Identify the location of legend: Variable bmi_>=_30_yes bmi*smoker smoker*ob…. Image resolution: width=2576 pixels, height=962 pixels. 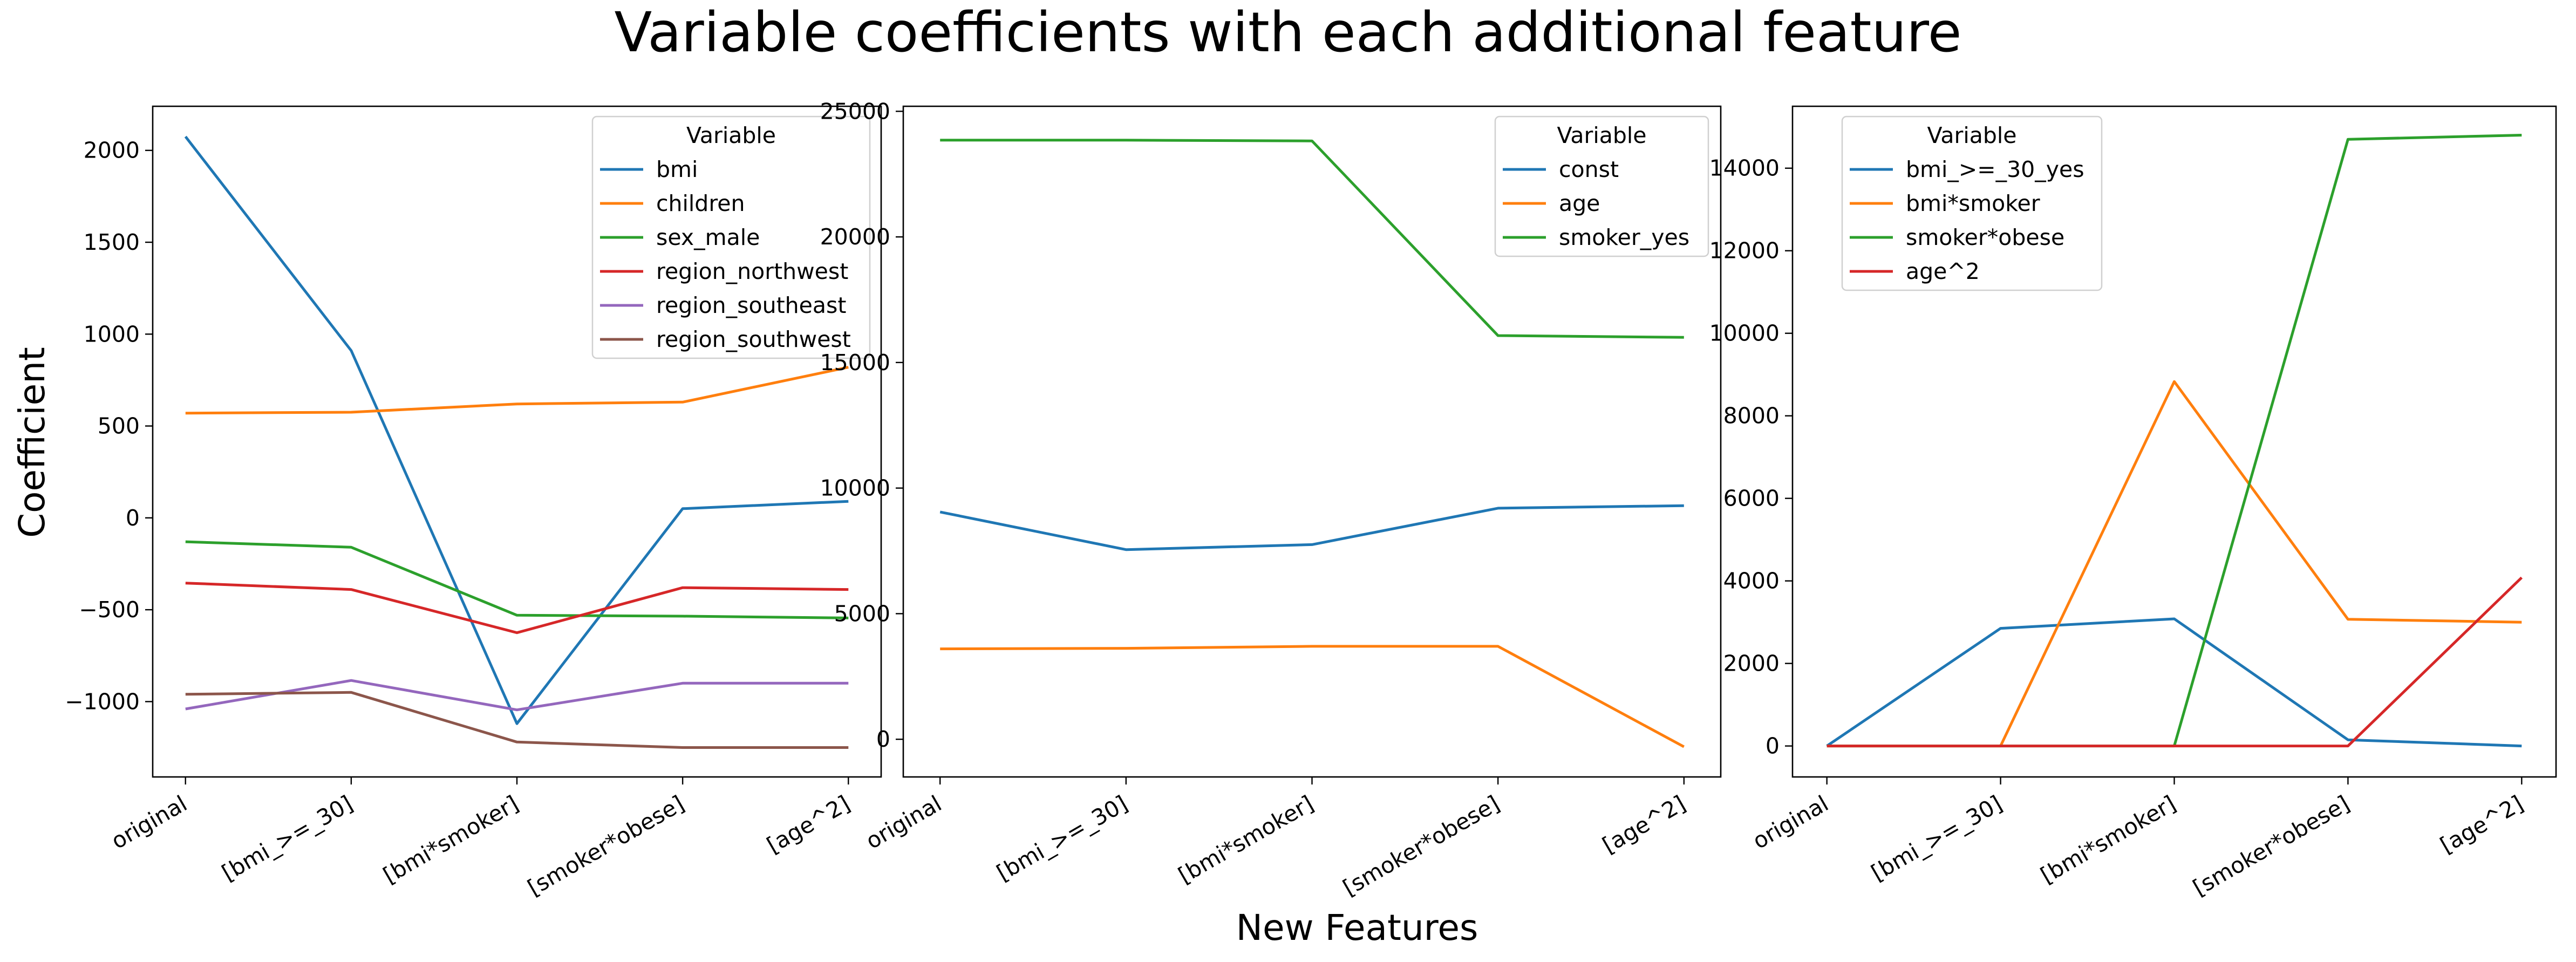
(1972, 203).